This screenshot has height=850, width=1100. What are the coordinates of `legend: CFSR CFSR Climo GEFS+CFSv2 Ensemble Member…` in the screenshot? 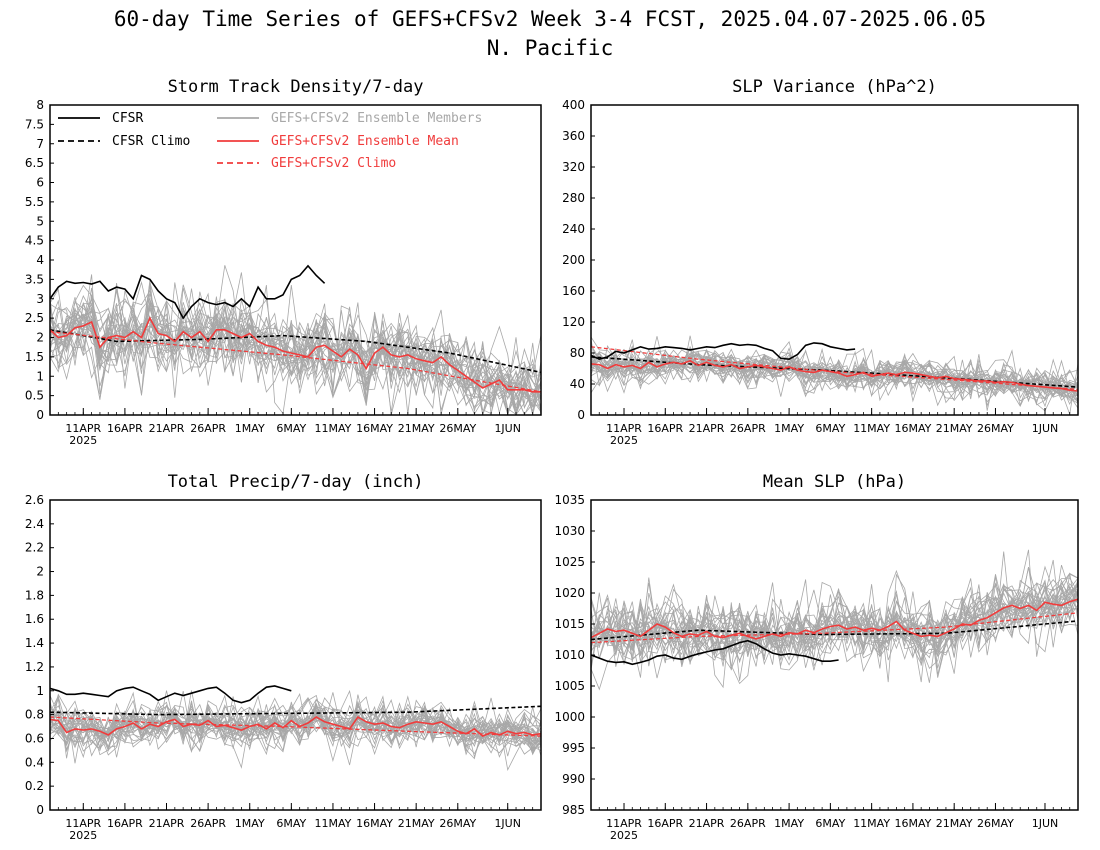 It's located at (270, 141).